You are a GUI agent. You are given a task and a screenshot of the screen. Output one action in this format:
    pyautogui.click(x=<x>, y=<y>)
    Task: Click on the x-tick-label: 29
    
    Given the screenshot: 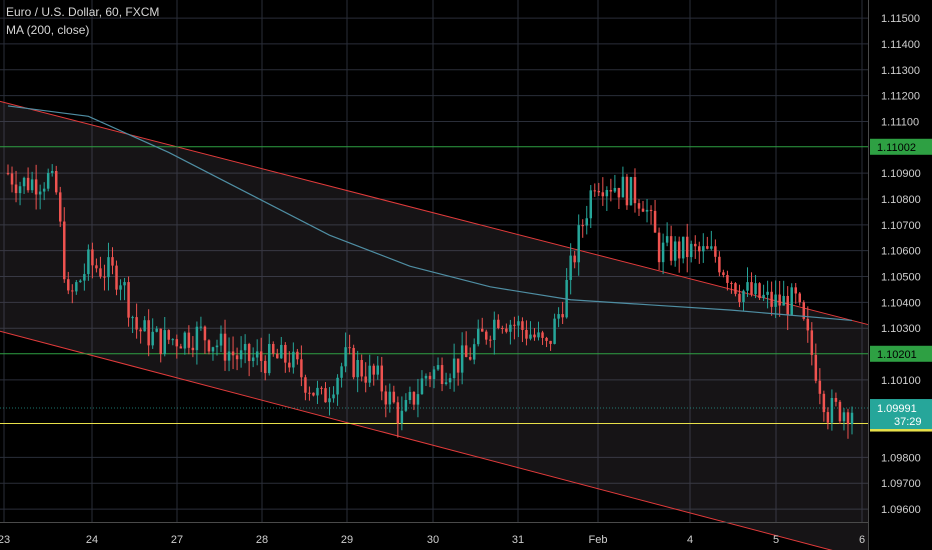 What is the action you would take?
    pyautogui.click(x=347, y=540)
    